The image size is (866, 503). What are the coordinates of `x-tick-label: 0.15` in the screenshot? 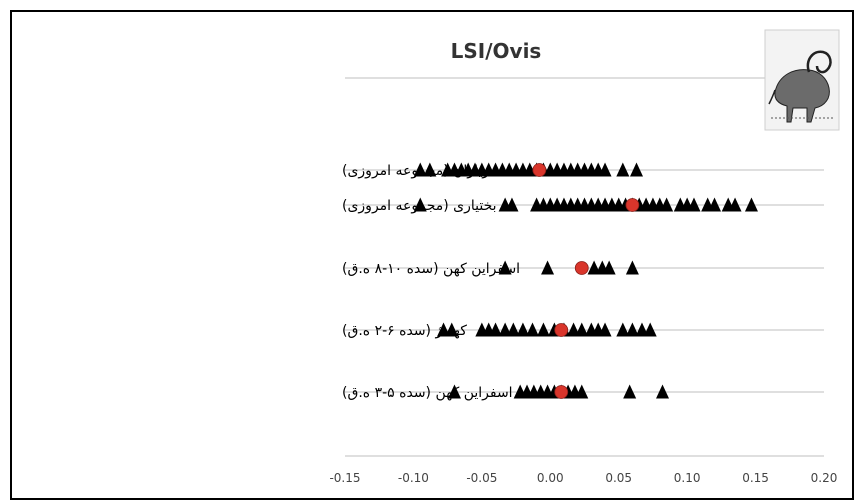 It's located at (755, 478).